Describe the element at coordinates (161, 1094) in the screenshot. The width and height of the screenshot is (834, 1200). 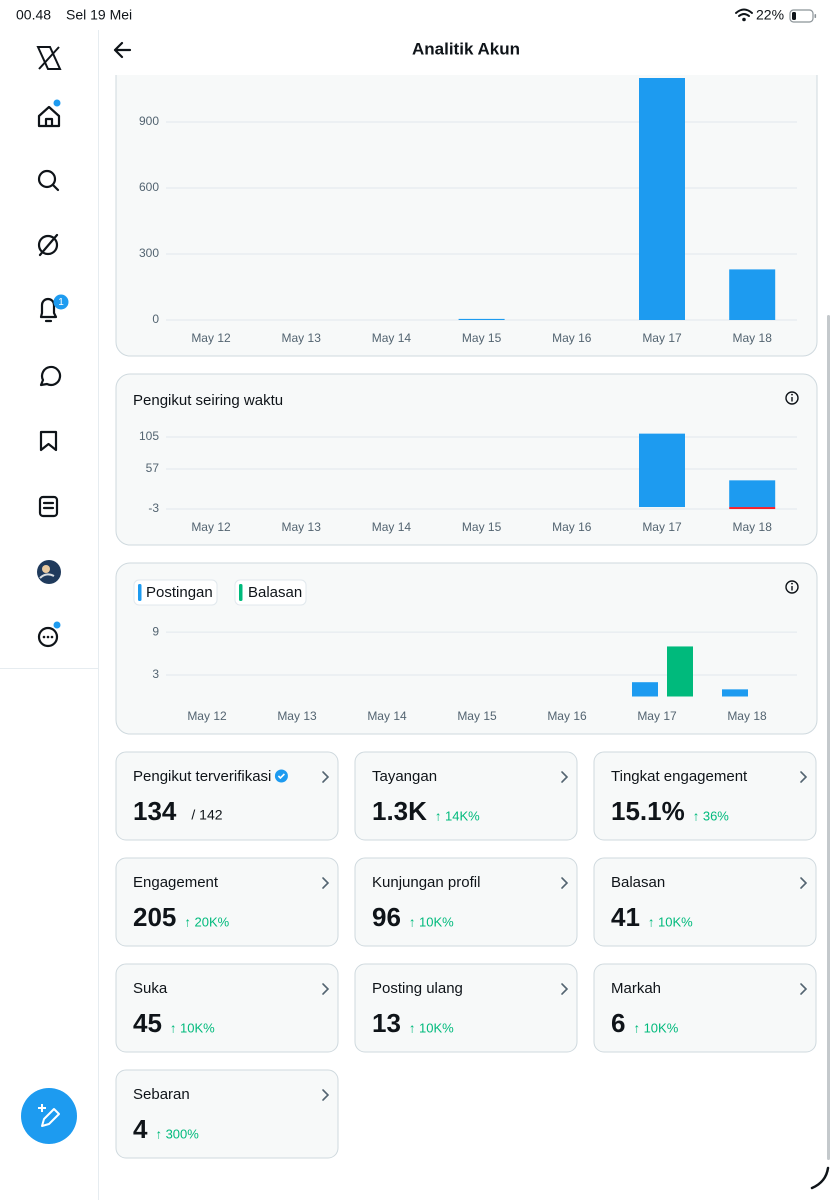
I see `stat-title: Sebaran` at that location.